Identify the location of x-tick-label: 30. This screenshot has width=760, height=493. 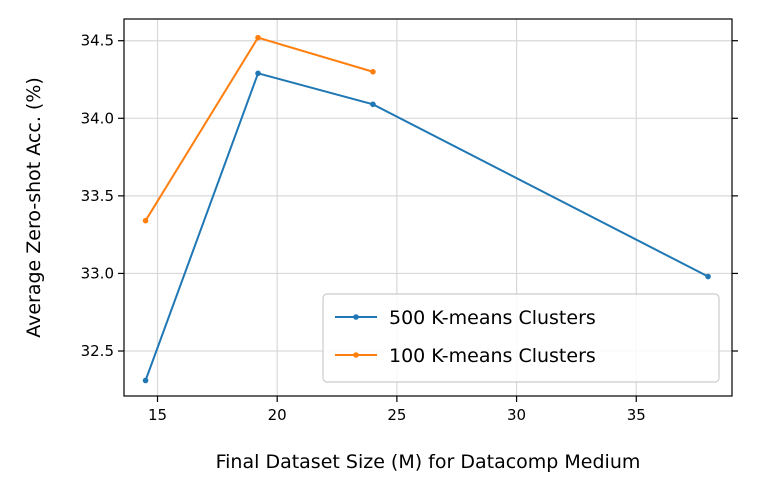
(516, 415).